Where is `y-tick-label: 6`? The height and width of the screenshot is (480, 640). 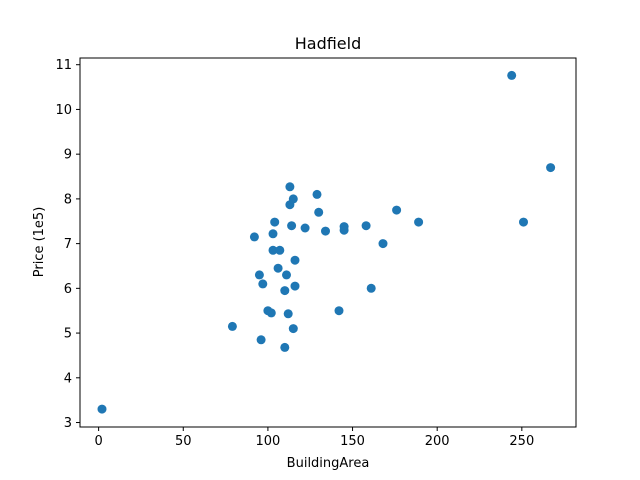
y-tick-label: 6 is located at coordinates (68, 289).